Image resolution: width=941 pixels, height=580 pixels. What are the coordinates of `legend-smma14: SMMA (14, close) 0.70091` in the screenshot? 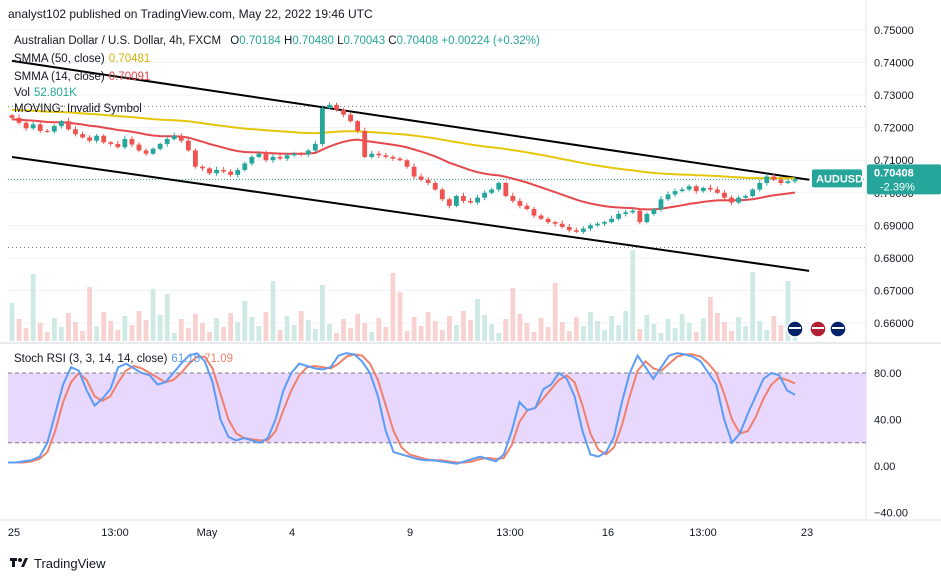 It's located at (82, 77).